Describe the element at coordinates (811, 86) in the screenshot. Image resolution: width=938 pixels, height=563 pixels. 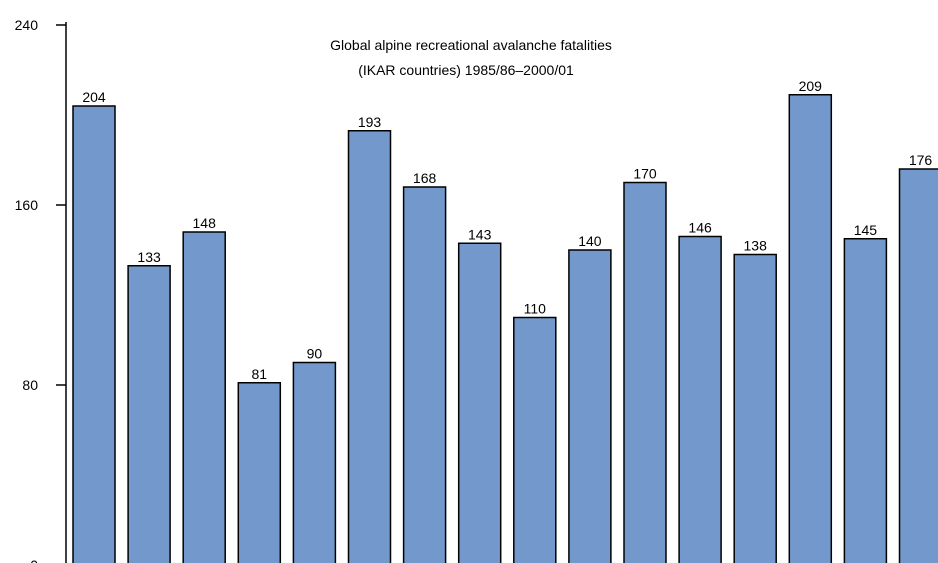
I see `bar-value-label: 209` at that location.